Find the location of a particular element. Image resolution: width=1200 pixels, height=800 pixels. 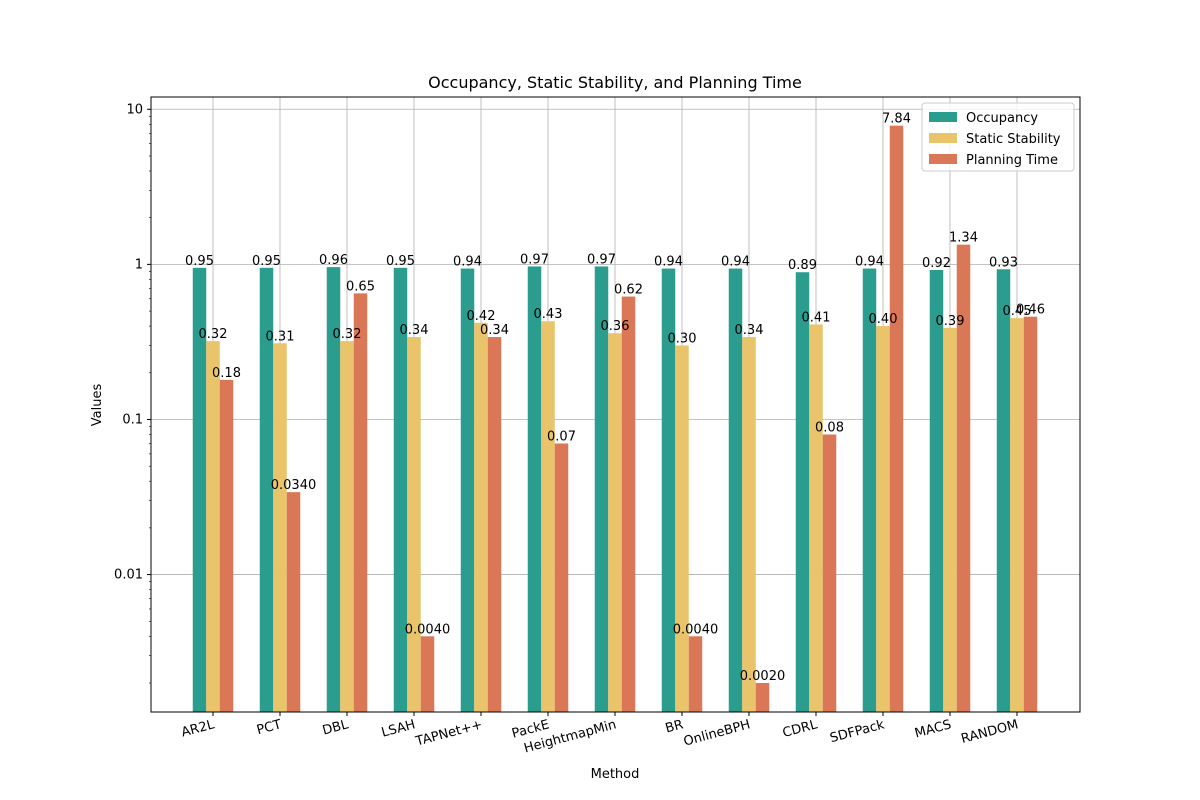

x-tick-label: RANDOM is located at coordinates (990, 732).